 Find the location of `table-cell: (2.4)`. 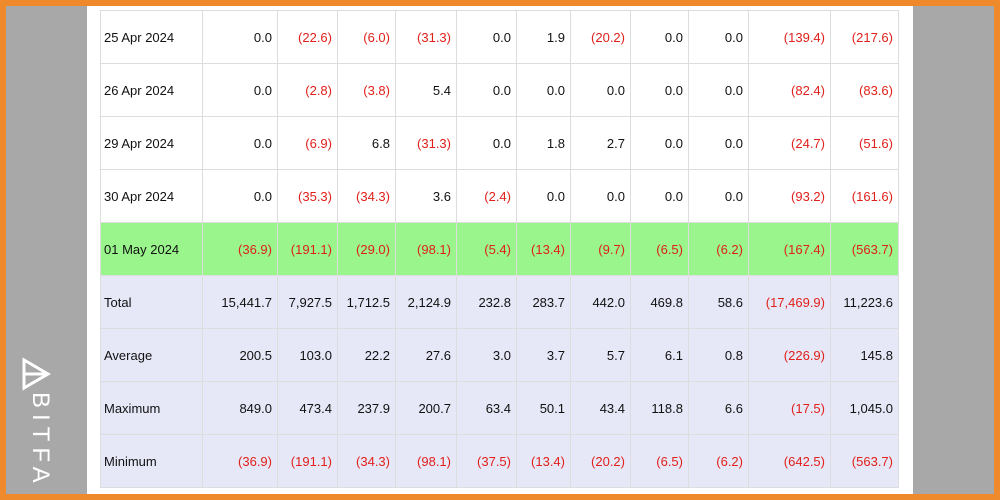

table-cell: (2.4) is located at coordinates (486, 196).